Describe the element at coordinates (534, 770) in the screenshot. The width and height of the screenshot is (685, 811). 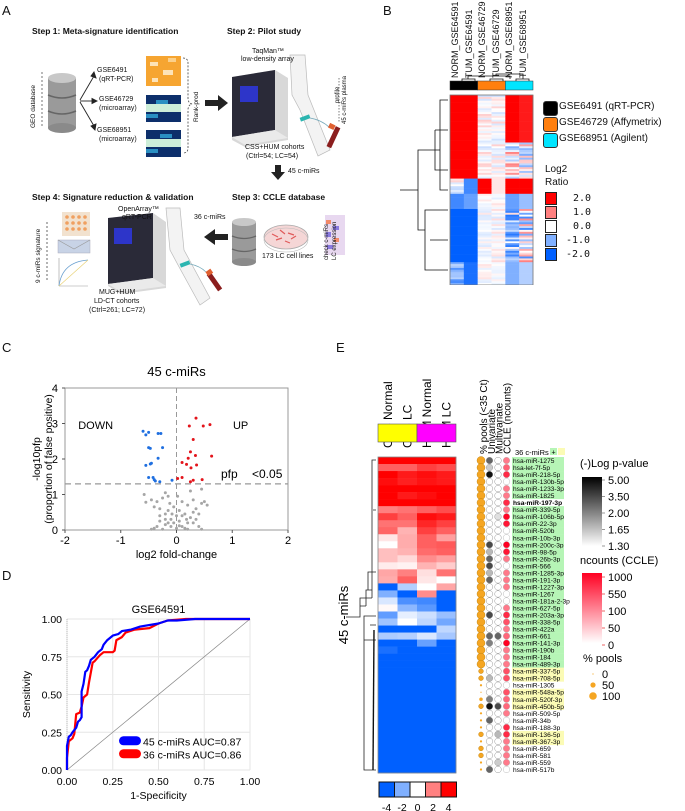
I see `mirna-label: hsa-miR-517b` at that location.